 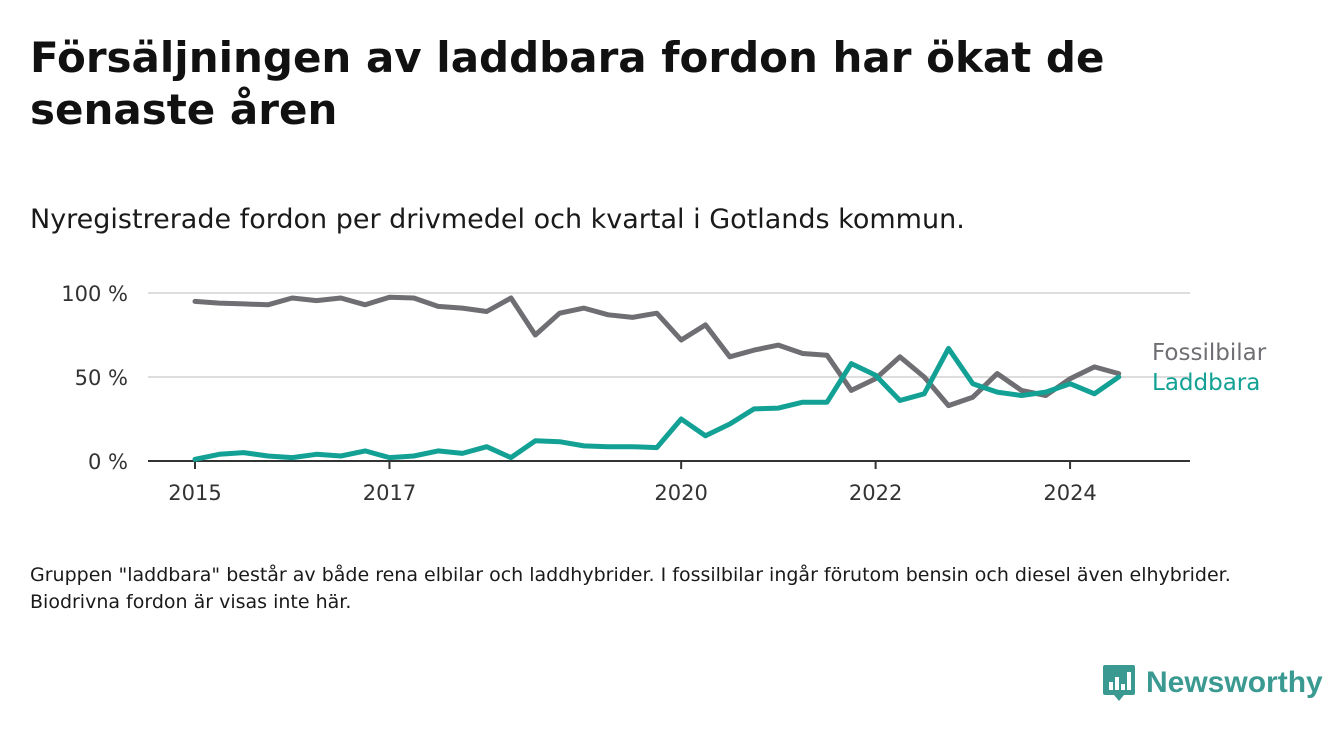 I want to click on newsworthy-logo: Newsworthy, so click(x=1212, y=683).